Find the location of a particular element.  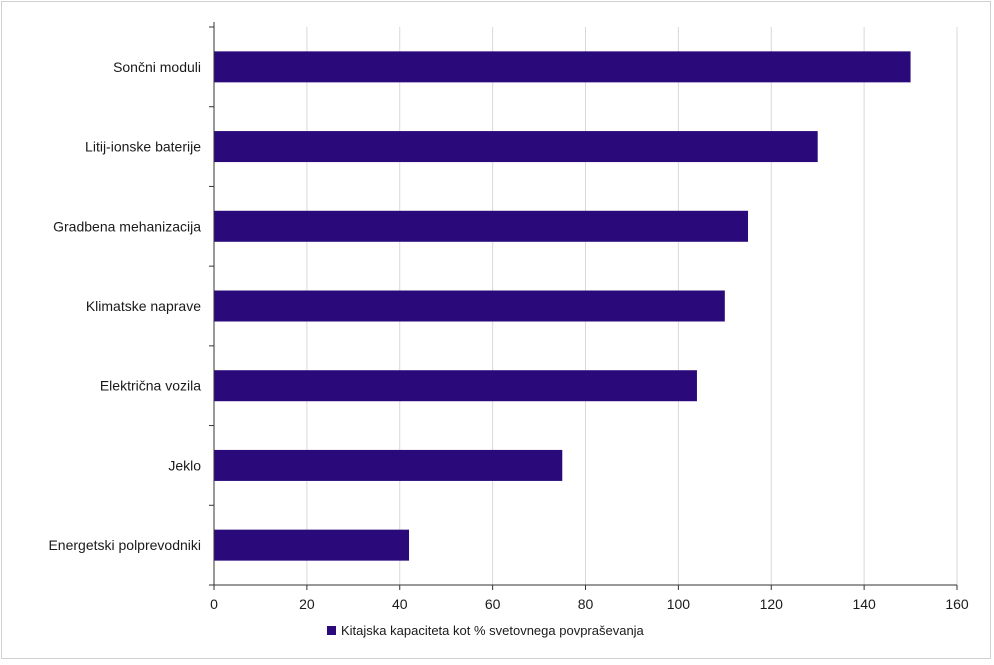

x-tick-label: 20 is located at coordinates (307, 604).